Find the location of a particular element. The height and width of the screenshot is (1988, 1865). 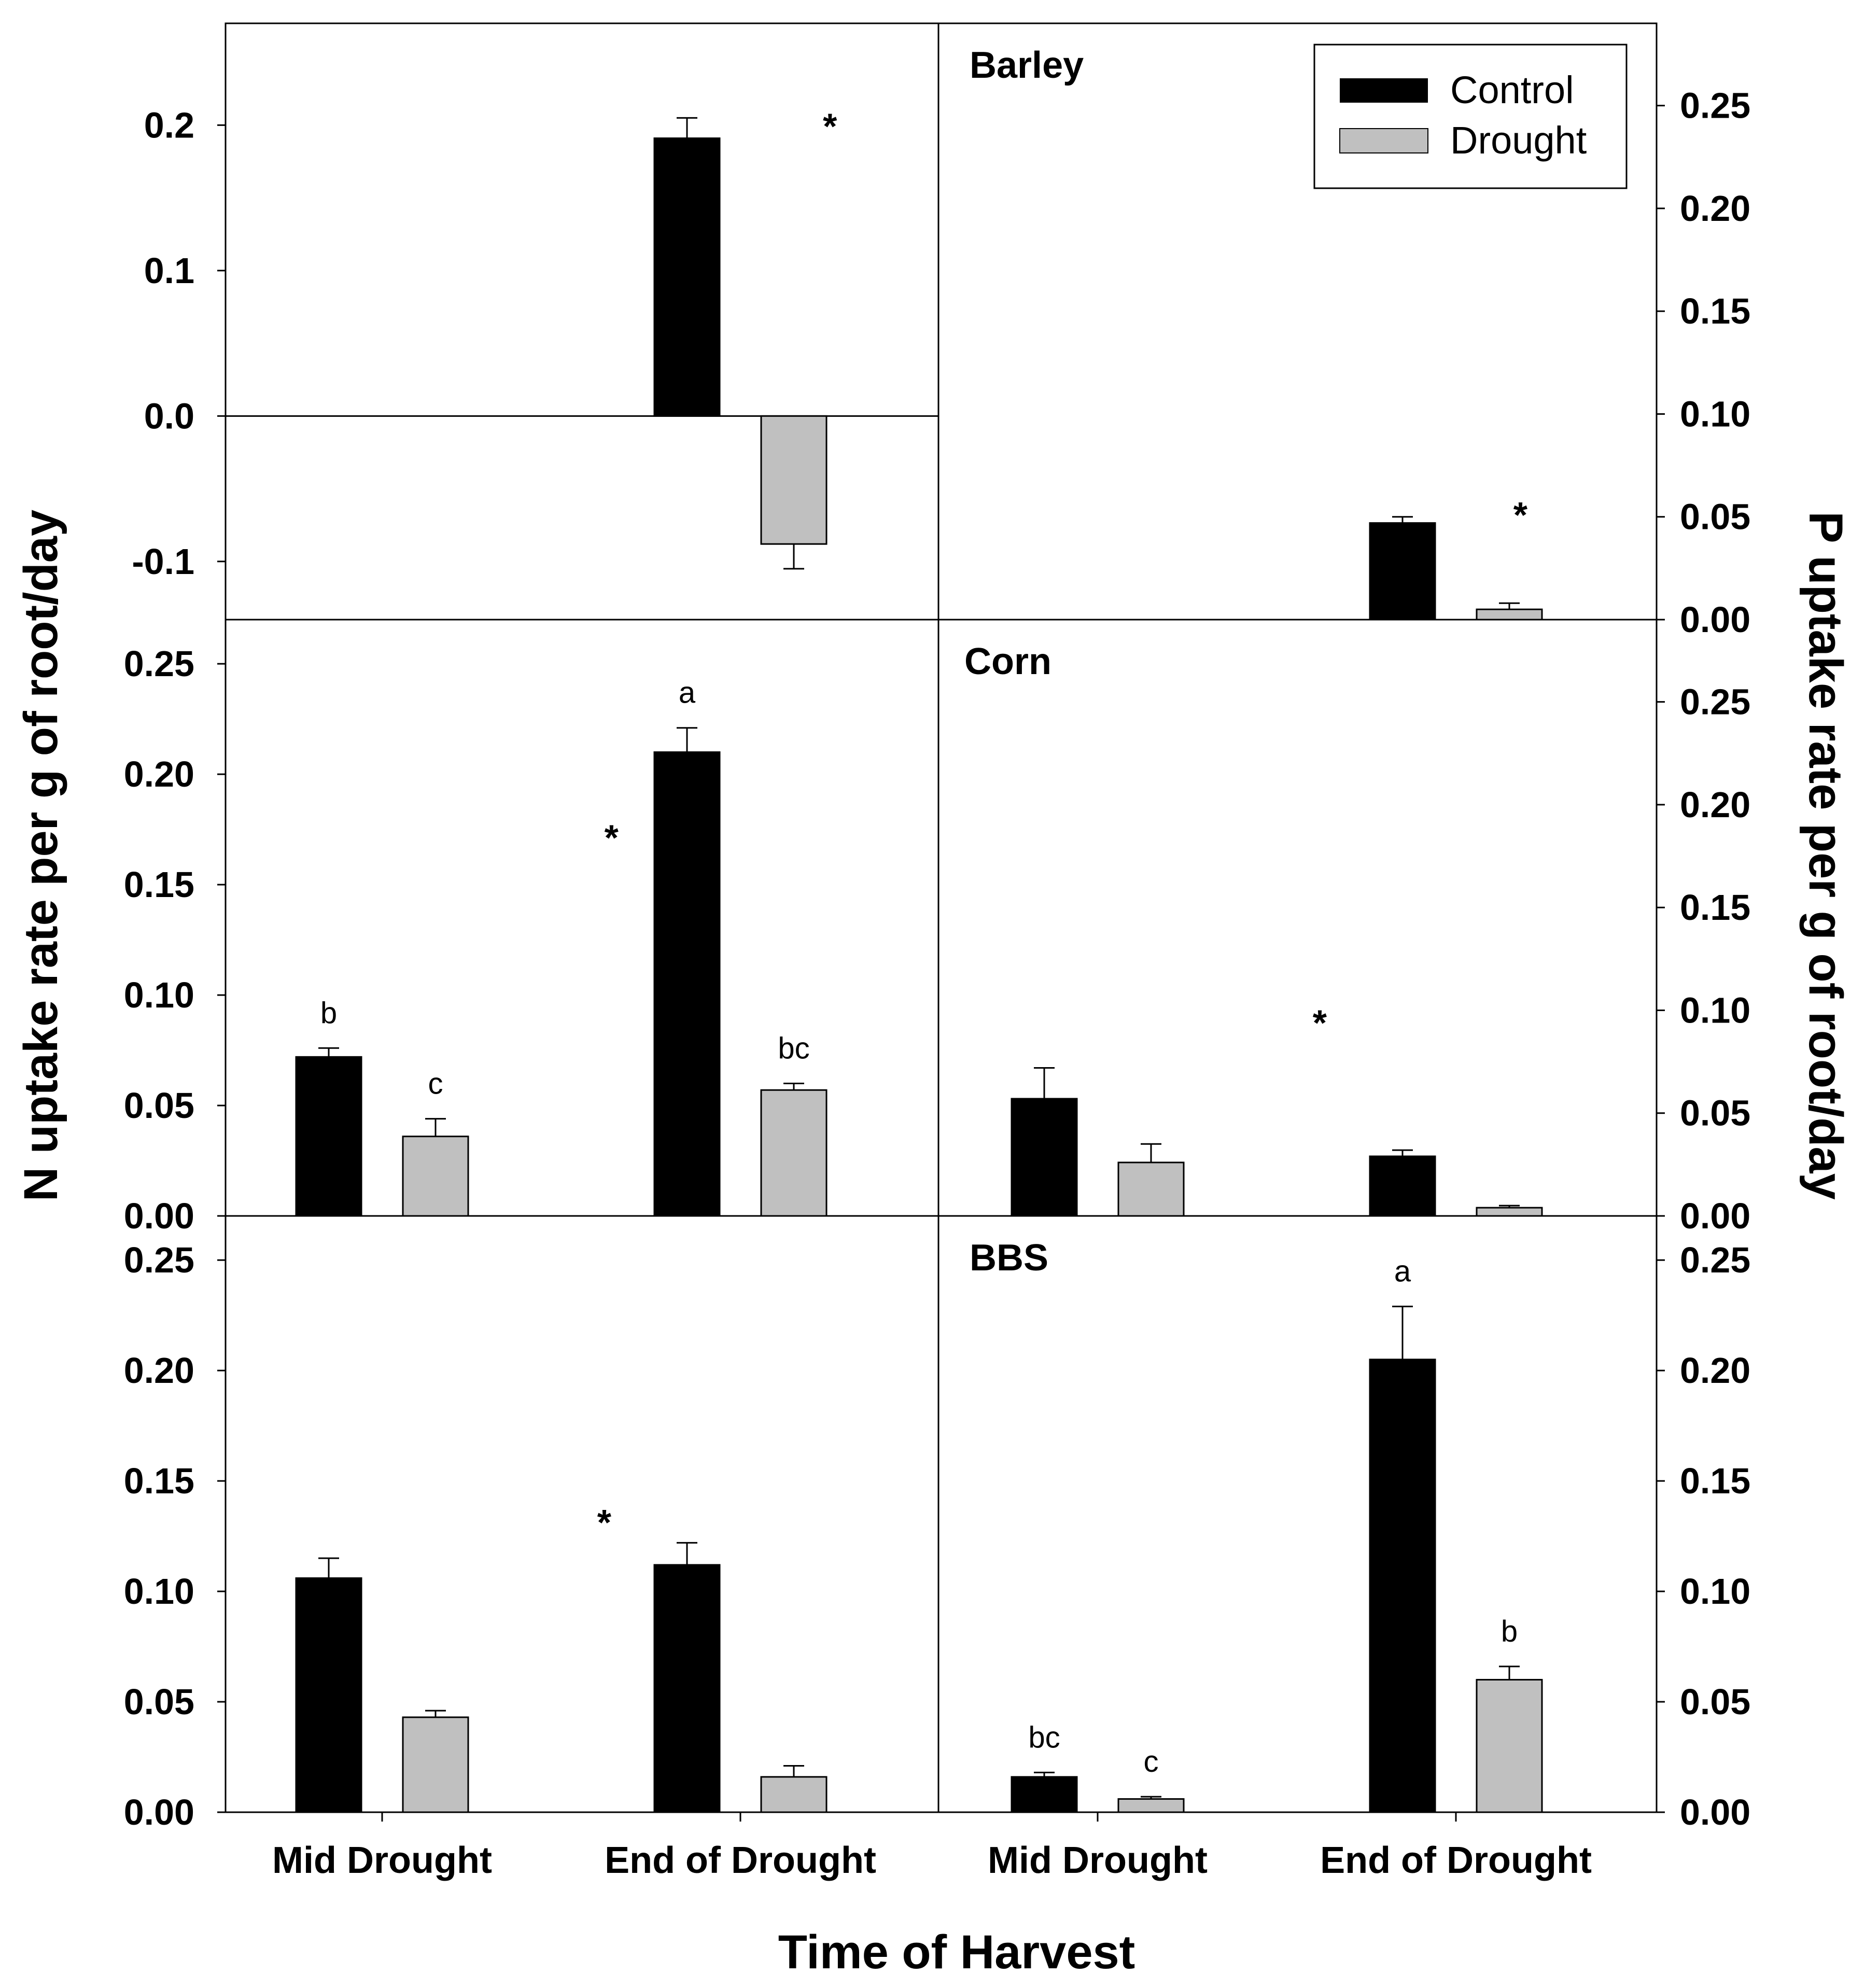

y-tick-label-barley-n: -0.1 is located at coordinates (163, 561).